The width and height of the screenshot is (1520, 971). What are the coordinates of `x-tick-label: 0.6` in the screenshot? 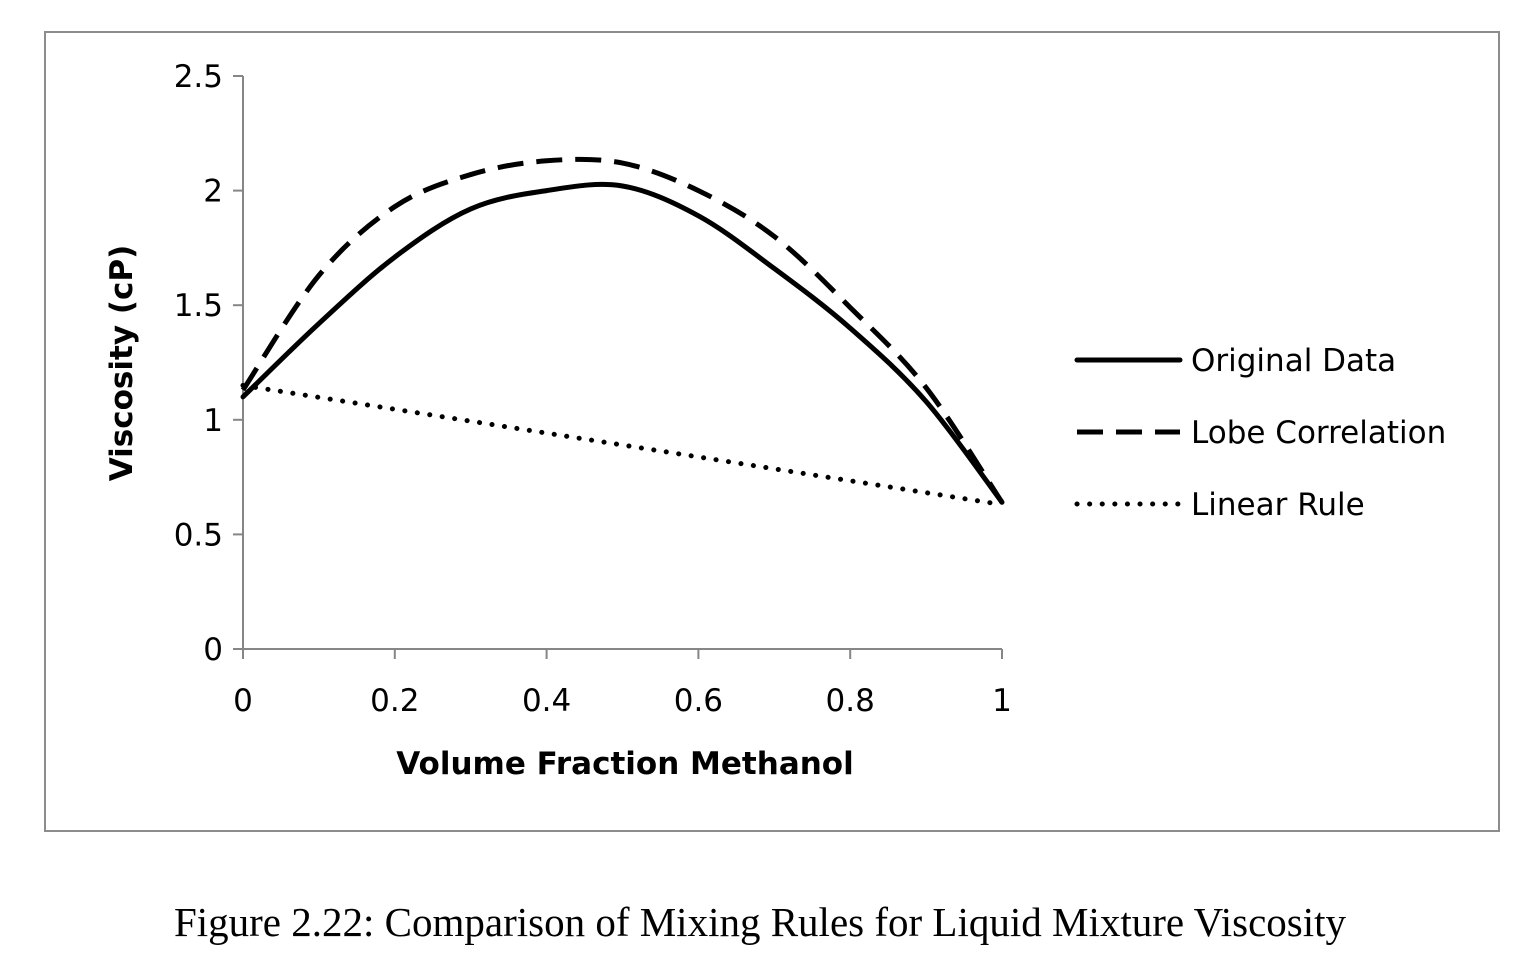 It's located at (698, 701).